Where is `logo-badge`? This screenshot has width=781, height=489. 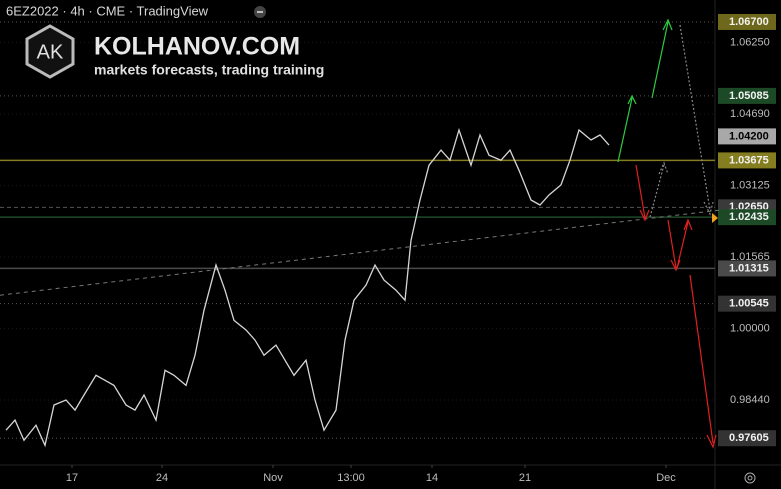
logo-badge is located at coordinates (50, 51).